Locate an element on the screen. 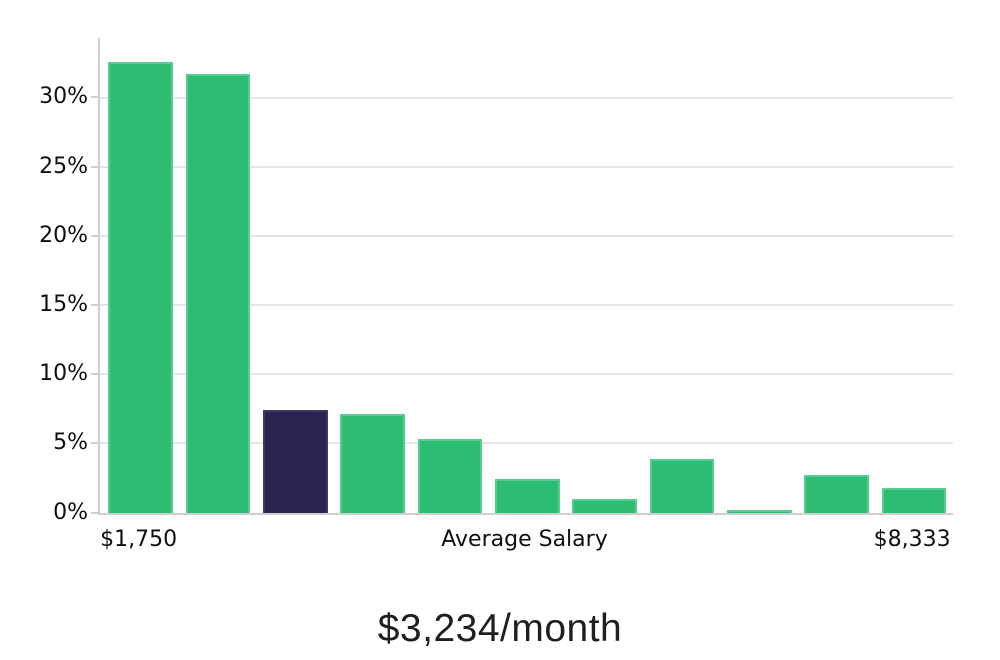 This screenshot has width=1000, height=660. y-tick-label: 15% is located at coordinates (63, 304).